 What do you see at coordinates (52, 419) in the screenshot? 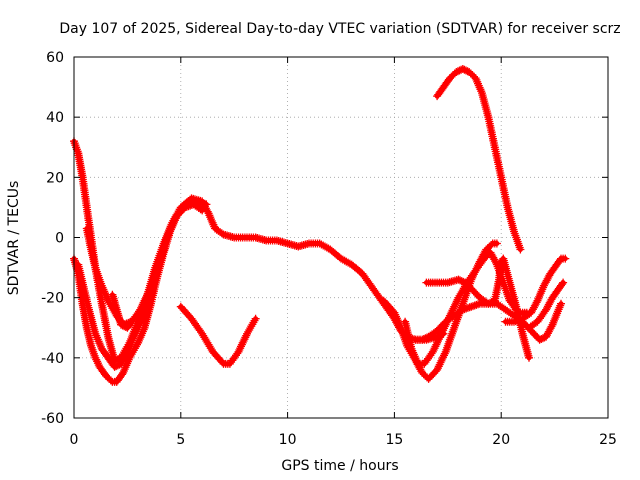
I see `y-tick-label: -60` at bounding box center [52, 419].